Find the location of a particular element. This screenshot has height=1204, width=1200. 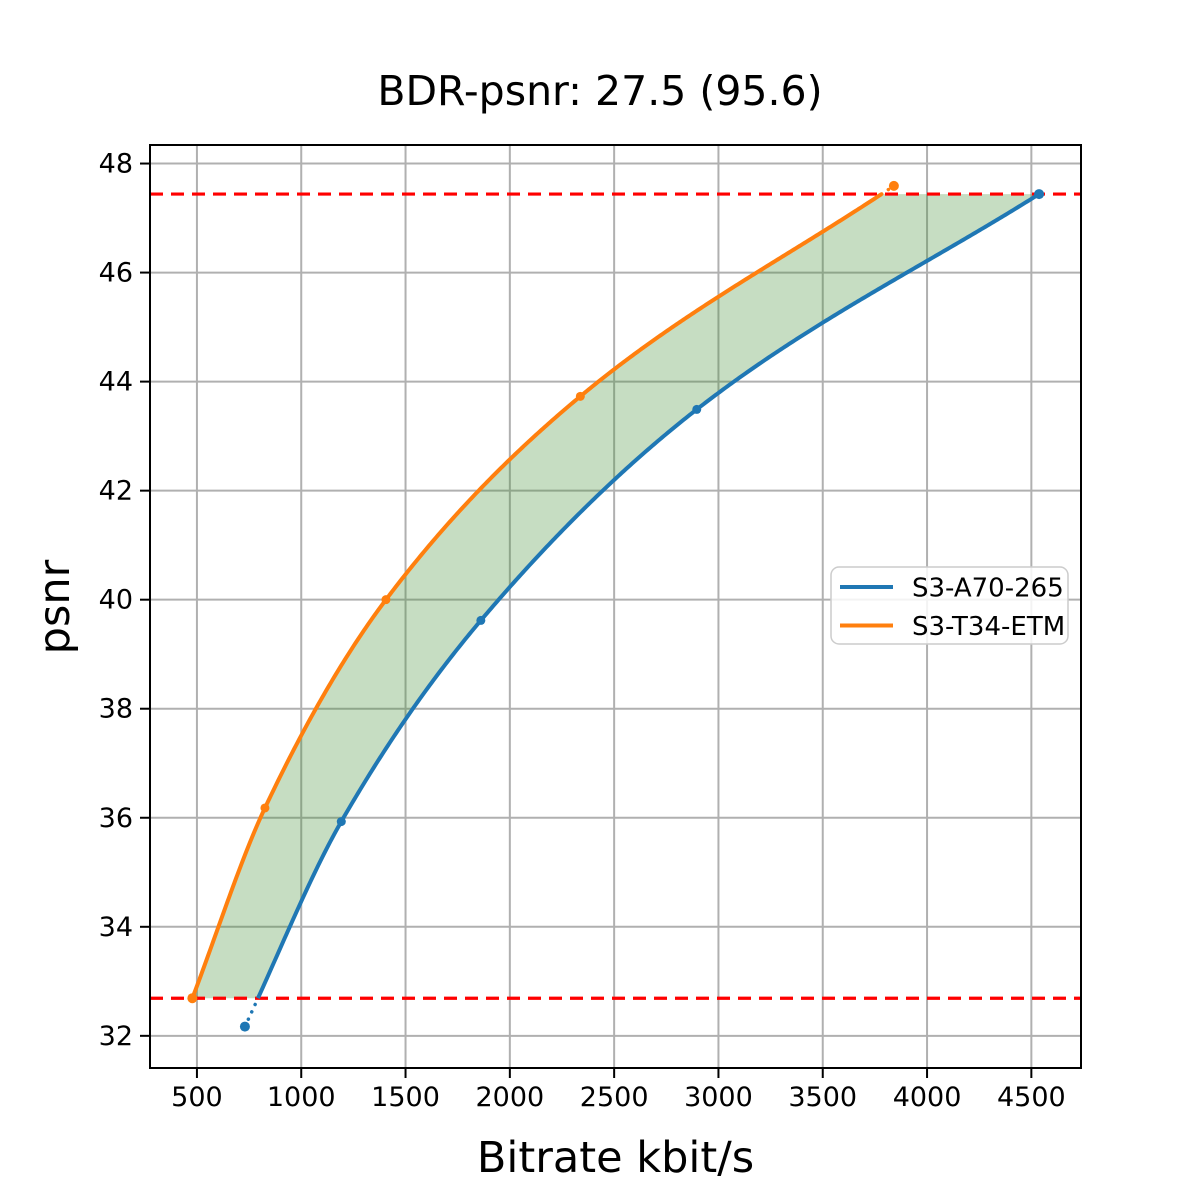

x-tick-label: 2000 is located at coordinates (509, 1097).